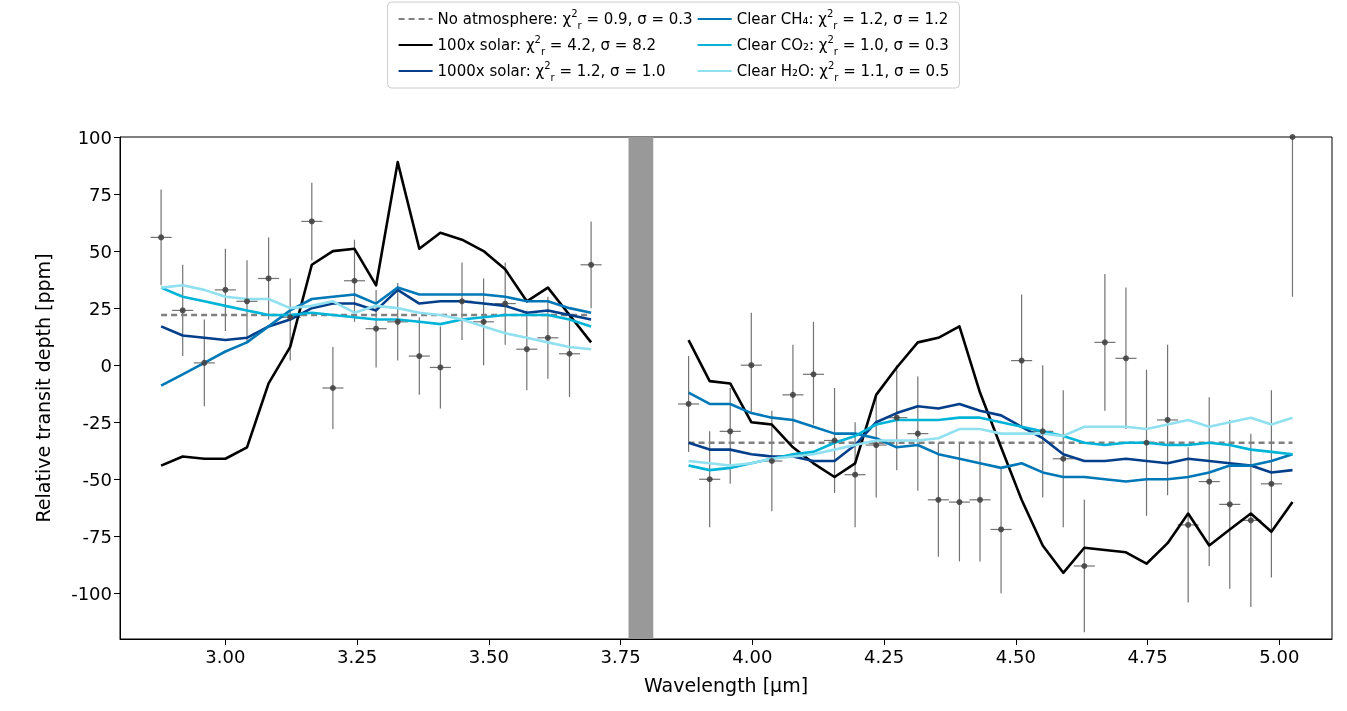 The width and height of the screenshot is (1347, 711). Describe the element at coordinates (488, 656) in the screenshot. I see `x-tick-label: 3.50` at that location.